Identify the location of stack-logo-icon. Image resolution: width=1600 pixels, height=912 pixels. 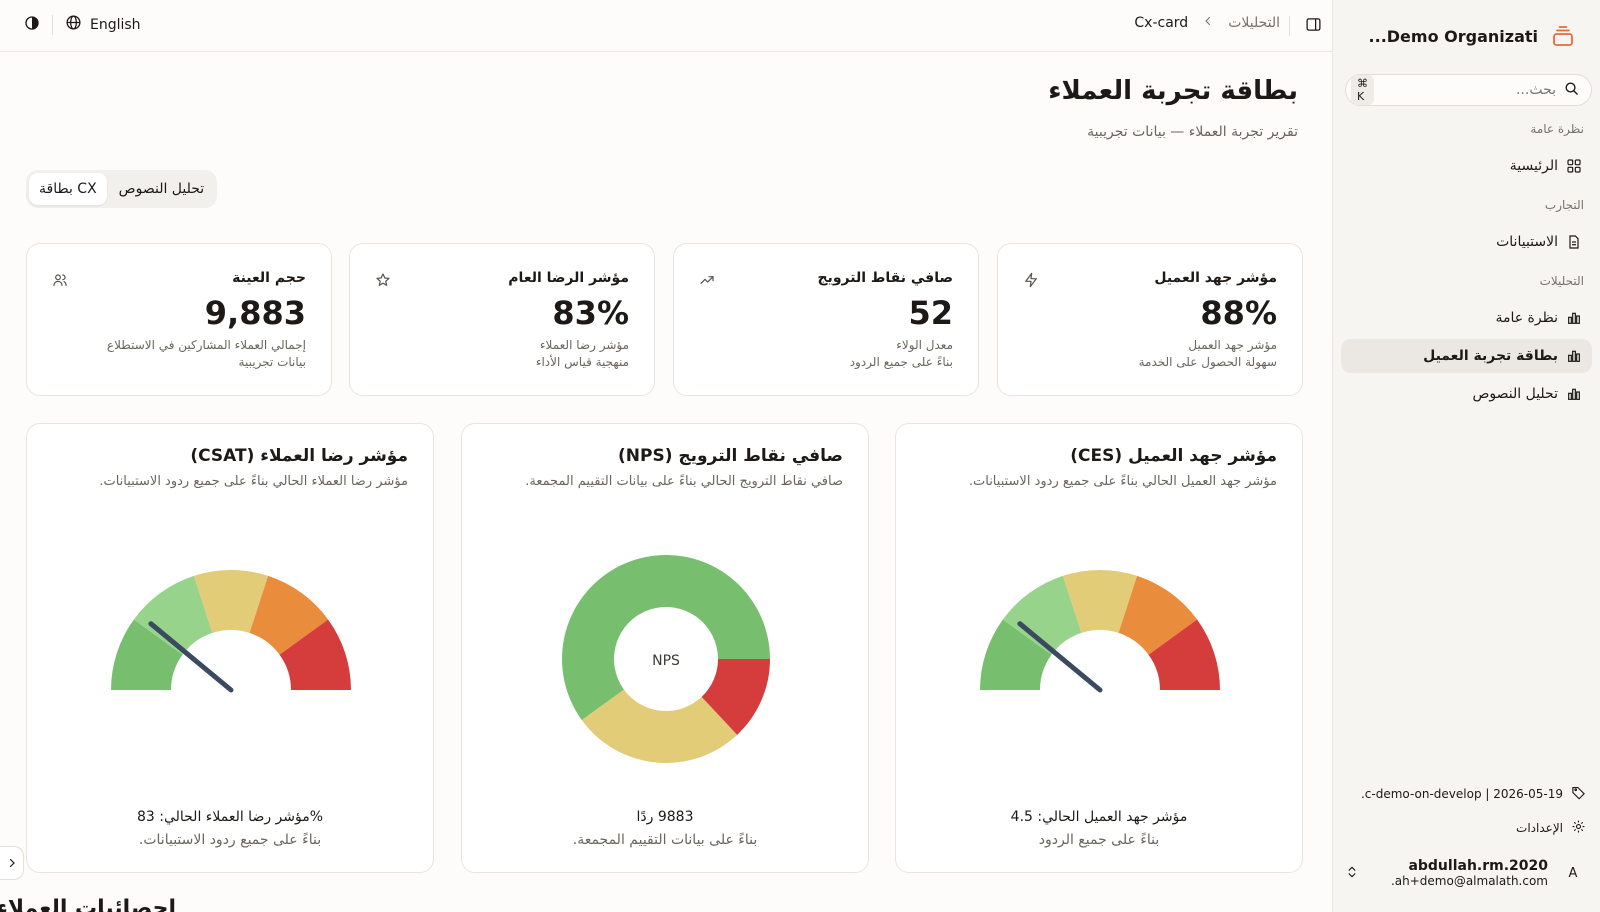
(1563, 36).